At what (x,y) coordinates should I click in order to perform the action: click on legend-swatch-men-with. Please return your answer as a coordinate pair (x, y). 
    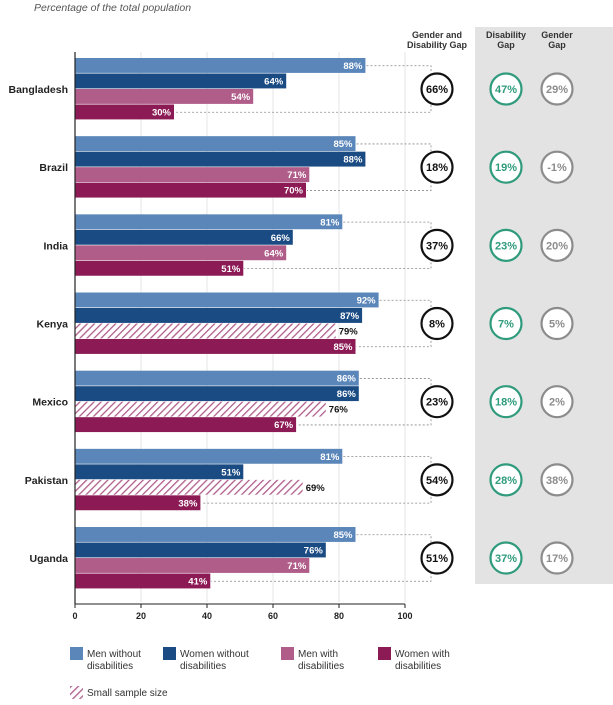
    Looking at the image, I should click on (287, 653).